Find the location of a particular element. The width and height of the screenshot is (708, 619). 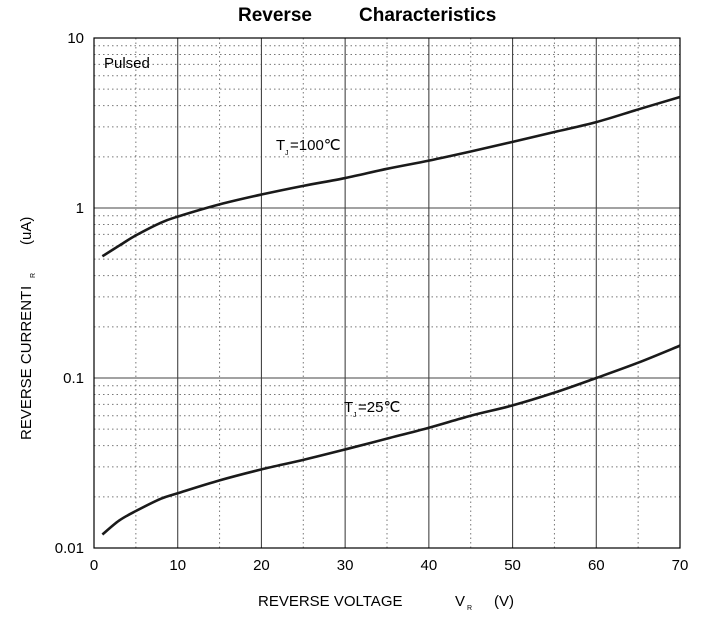

series-label-25c: T J =25℃ is located at coordinates (372, 409).